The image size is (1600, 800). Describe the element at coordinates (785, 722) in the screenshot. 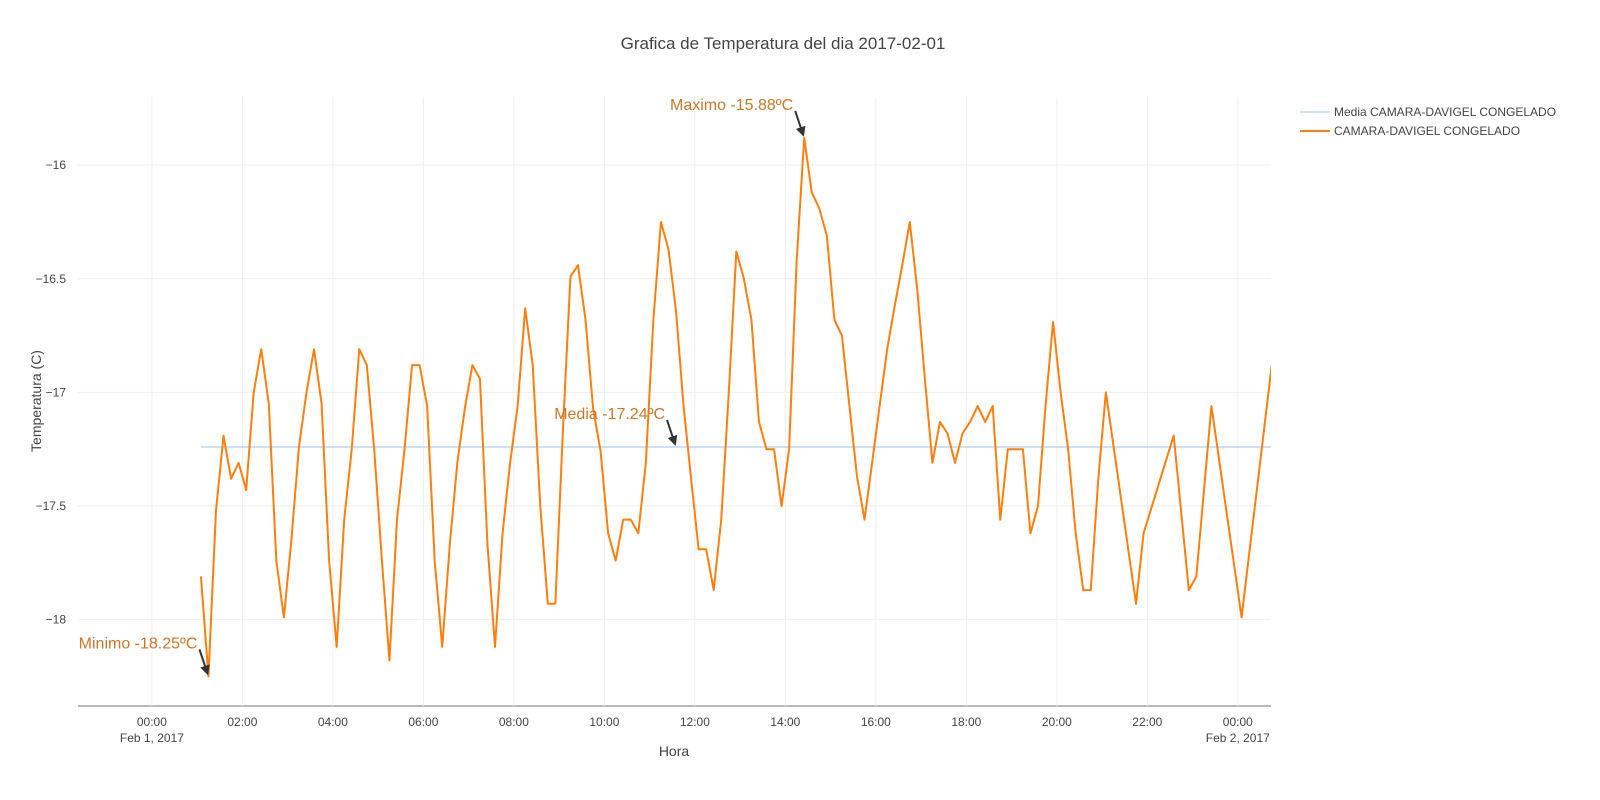

I see `x-tick-label: 14:00` at that location.